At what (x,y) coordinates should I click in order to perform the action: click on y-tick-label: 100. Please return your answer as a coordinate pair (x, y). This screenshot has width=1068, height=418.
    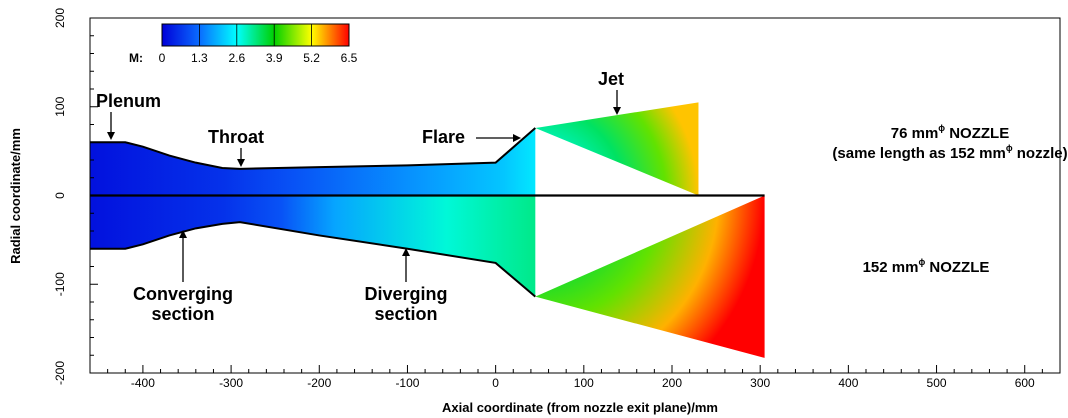
    Looking at the image, I should click on (60, 106).